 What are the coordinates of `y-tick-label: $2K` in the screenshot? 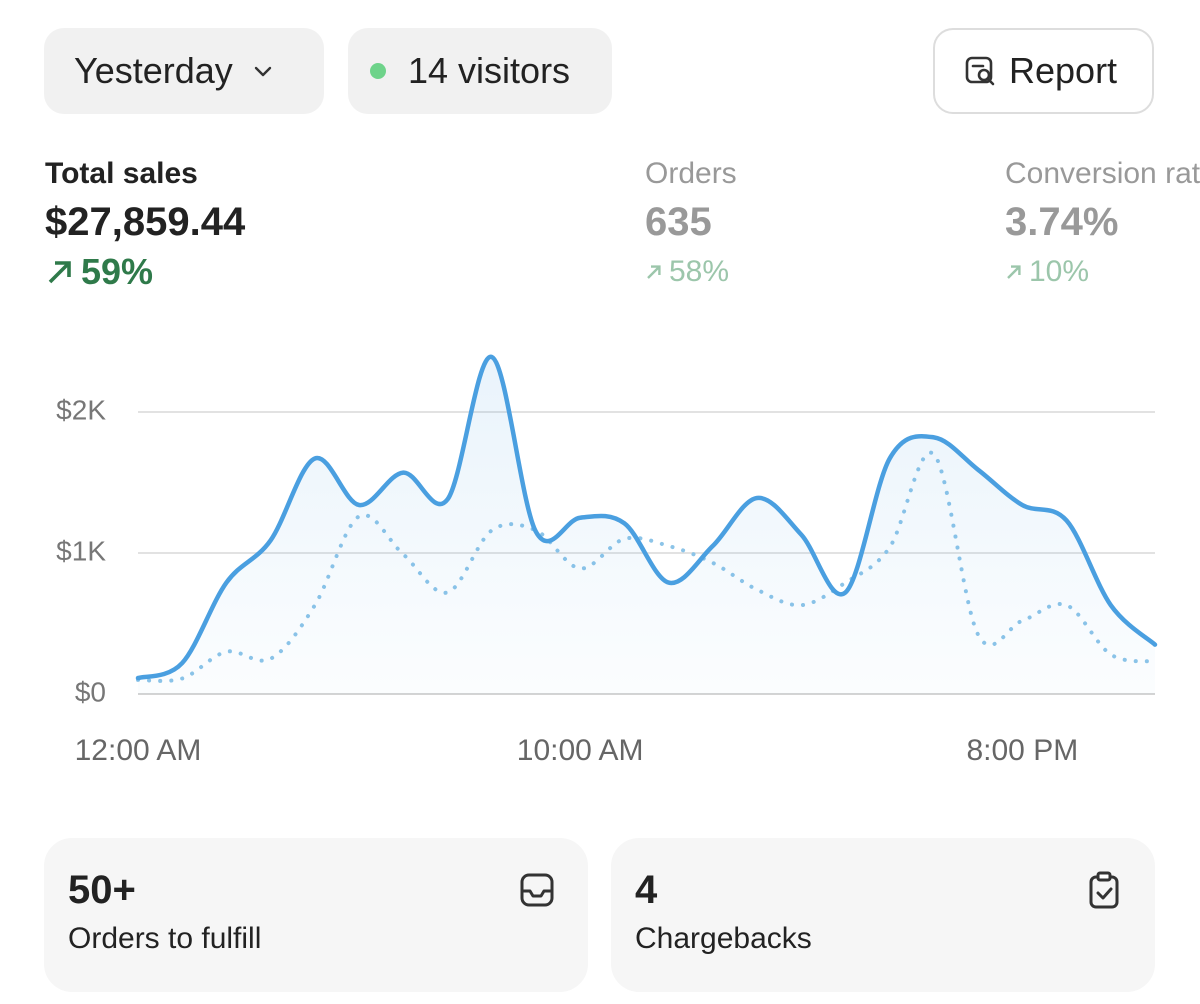 It's located at (81, 409).